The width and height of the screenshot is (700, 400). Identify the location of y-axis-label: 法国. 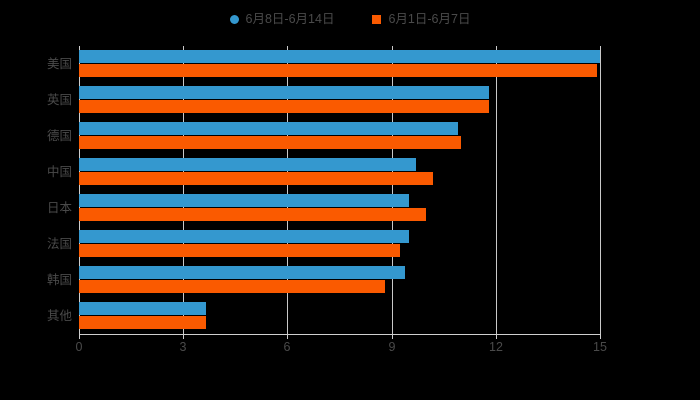
(59, 244).